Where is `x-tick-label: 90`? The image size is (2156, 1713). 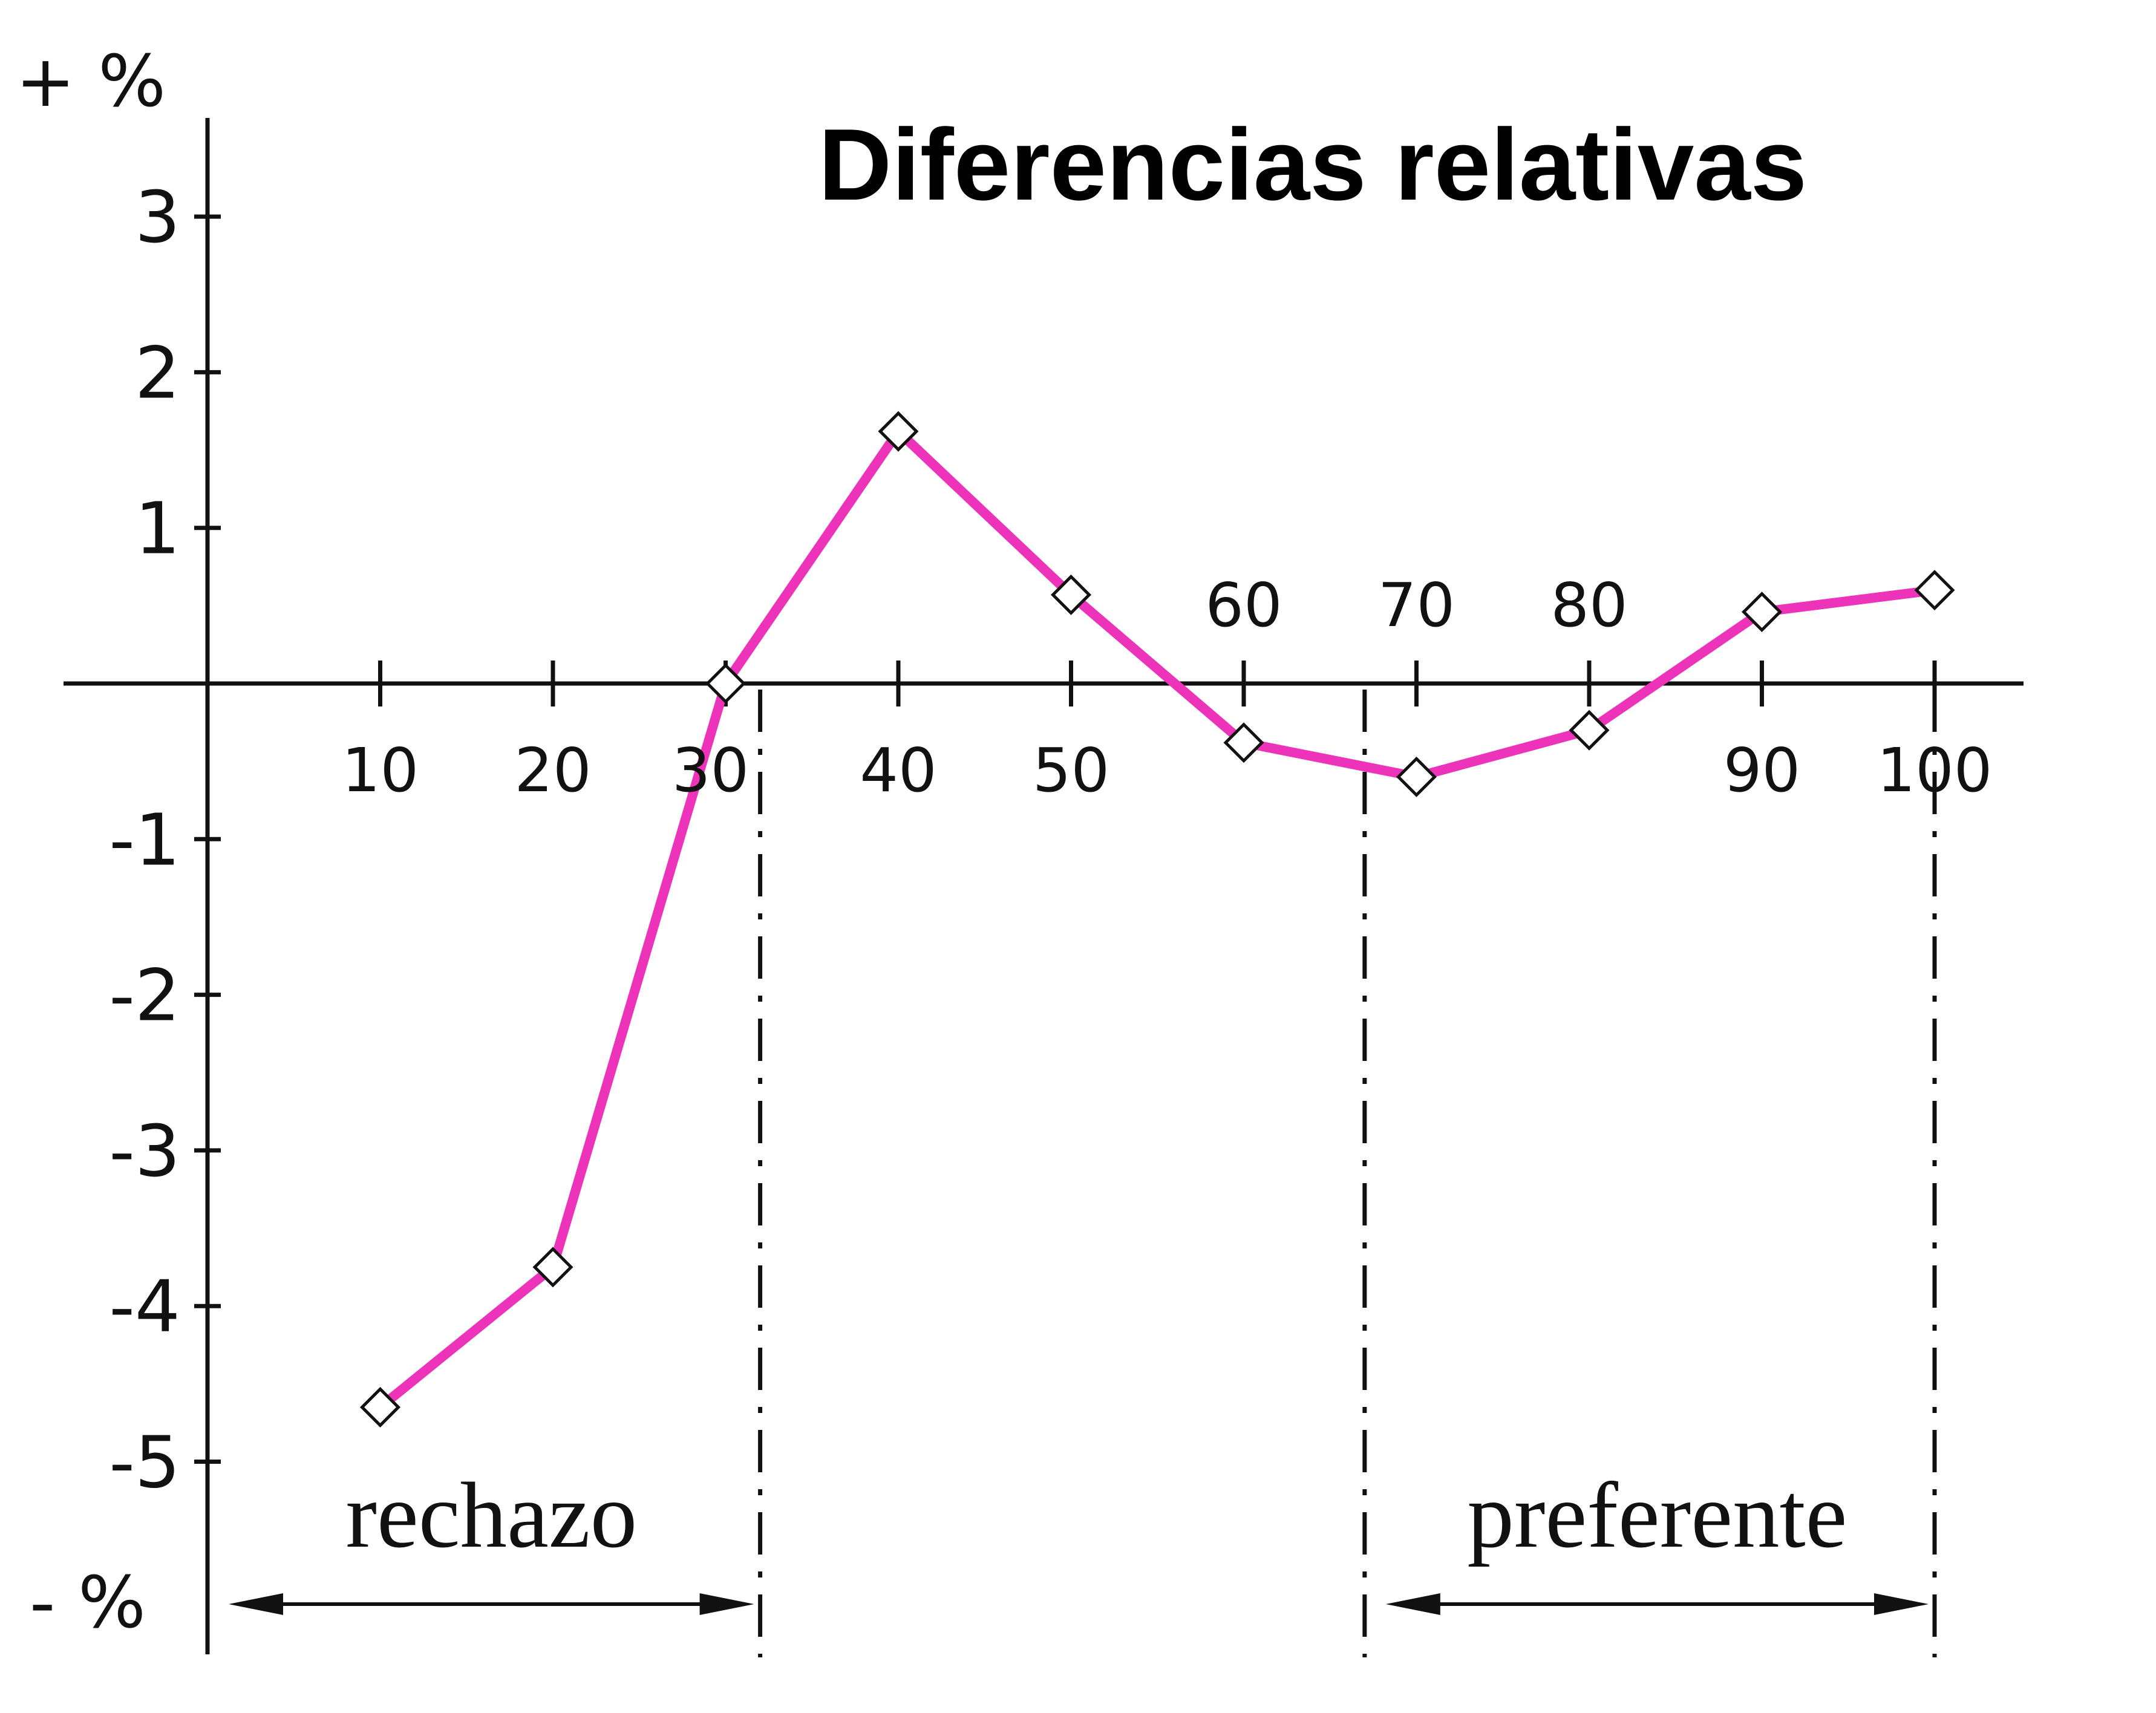 x-tick-label: 90 is located at coordinates (1761, 770).